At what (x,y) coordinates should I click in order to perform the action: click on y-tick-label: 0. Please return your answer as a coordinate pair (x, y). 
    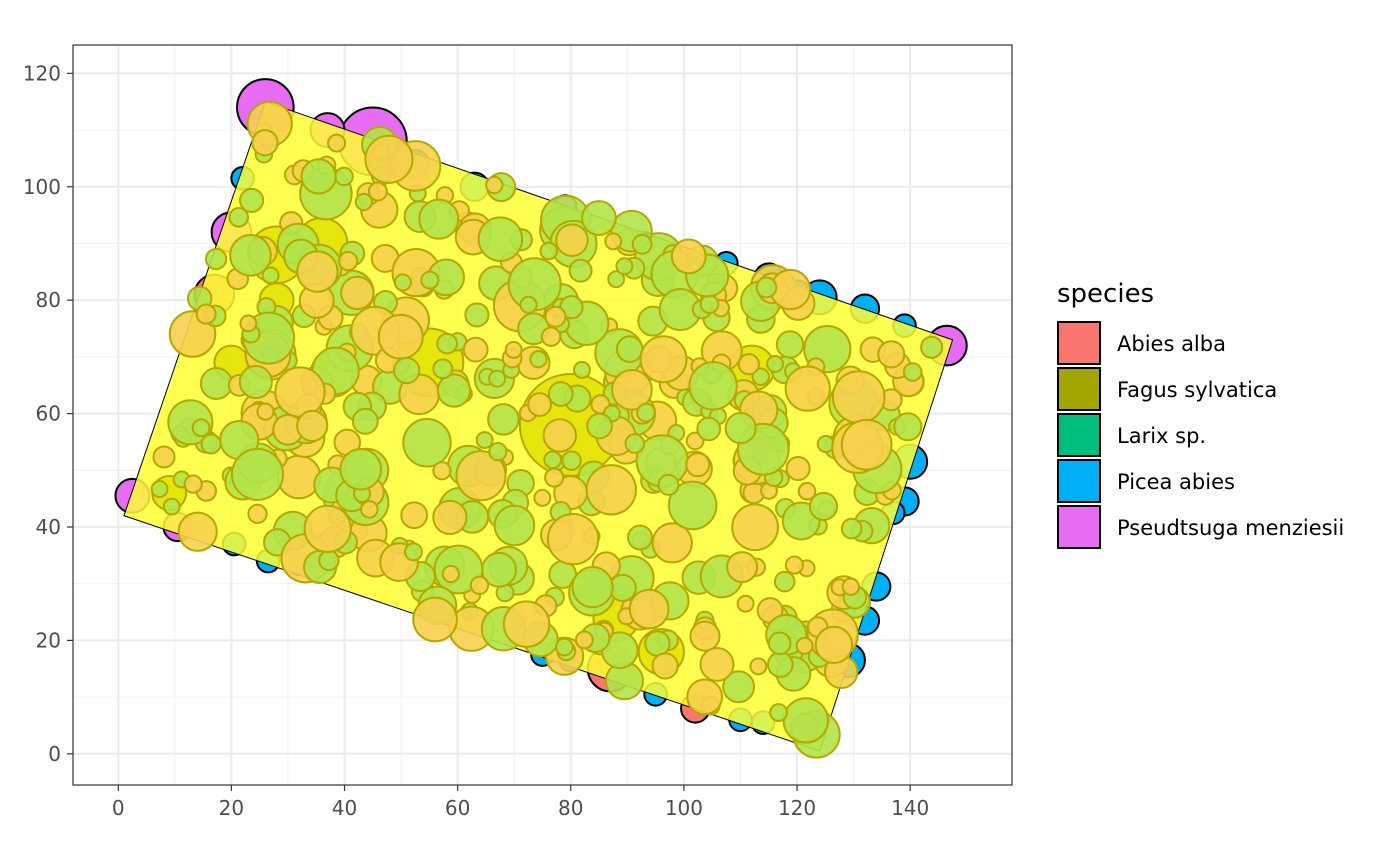
    Looking at the image, I should click on (54, 754).